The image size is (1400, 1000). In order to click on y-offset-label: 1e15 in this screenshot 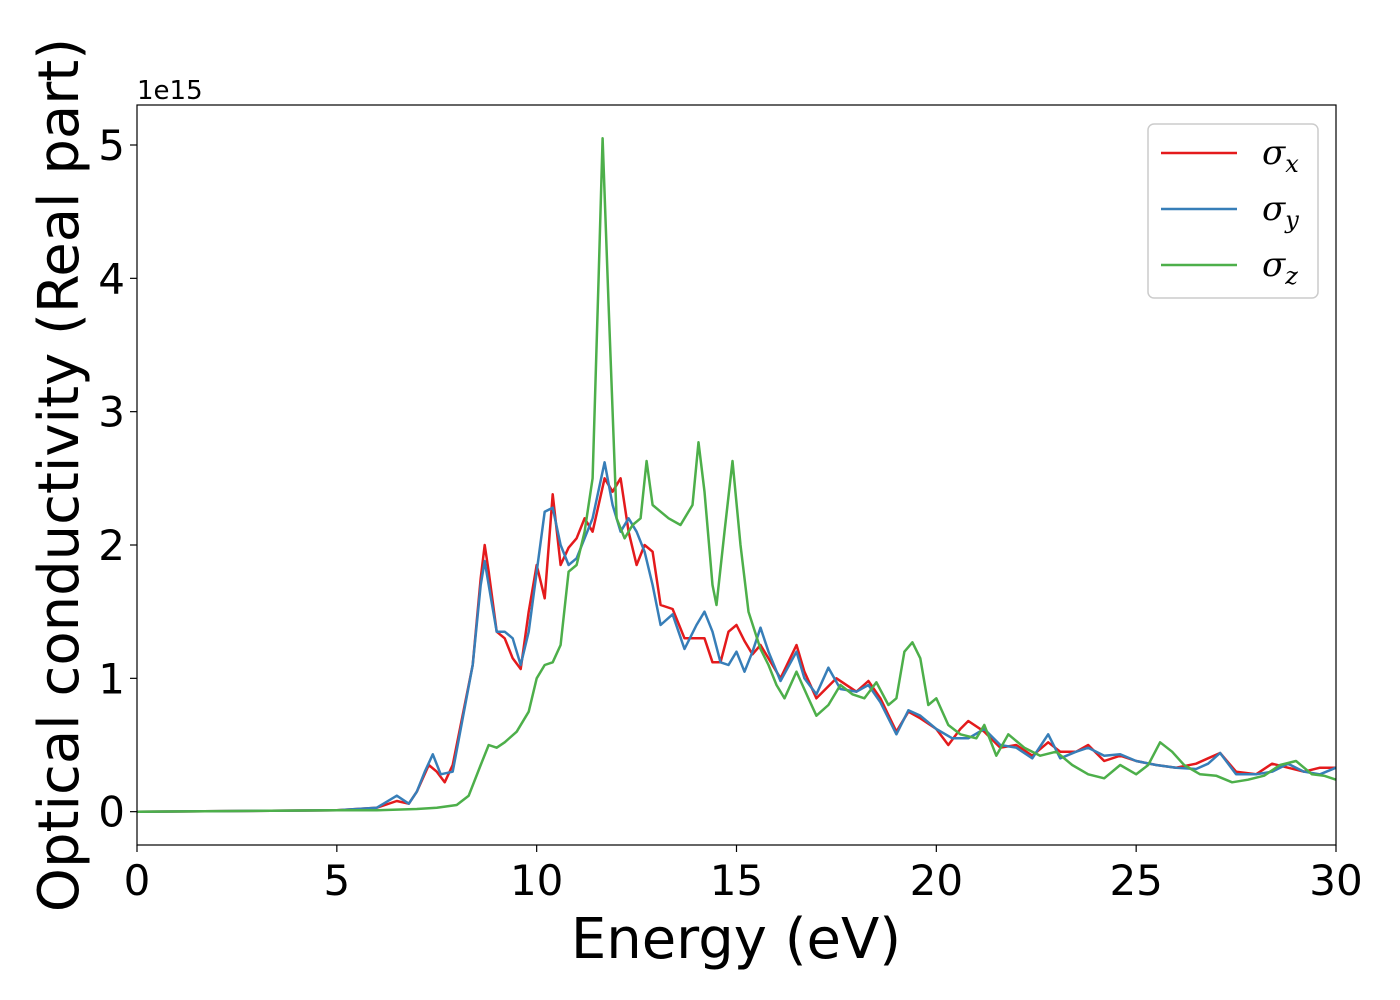, I will do `click(170, 91)`.